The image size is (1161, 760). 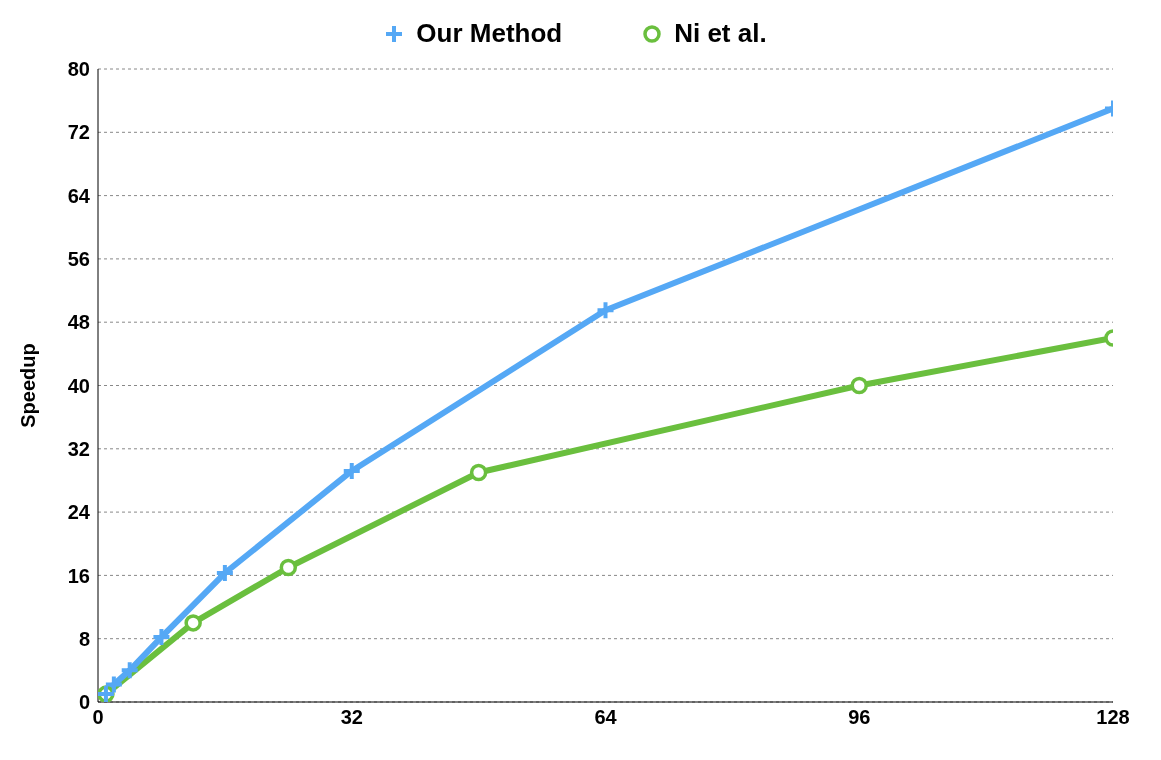 What do you see at coordinates (78, 322) in the screenshot?
I see `y-tick-label: 48` at bounding box center [78, 322].